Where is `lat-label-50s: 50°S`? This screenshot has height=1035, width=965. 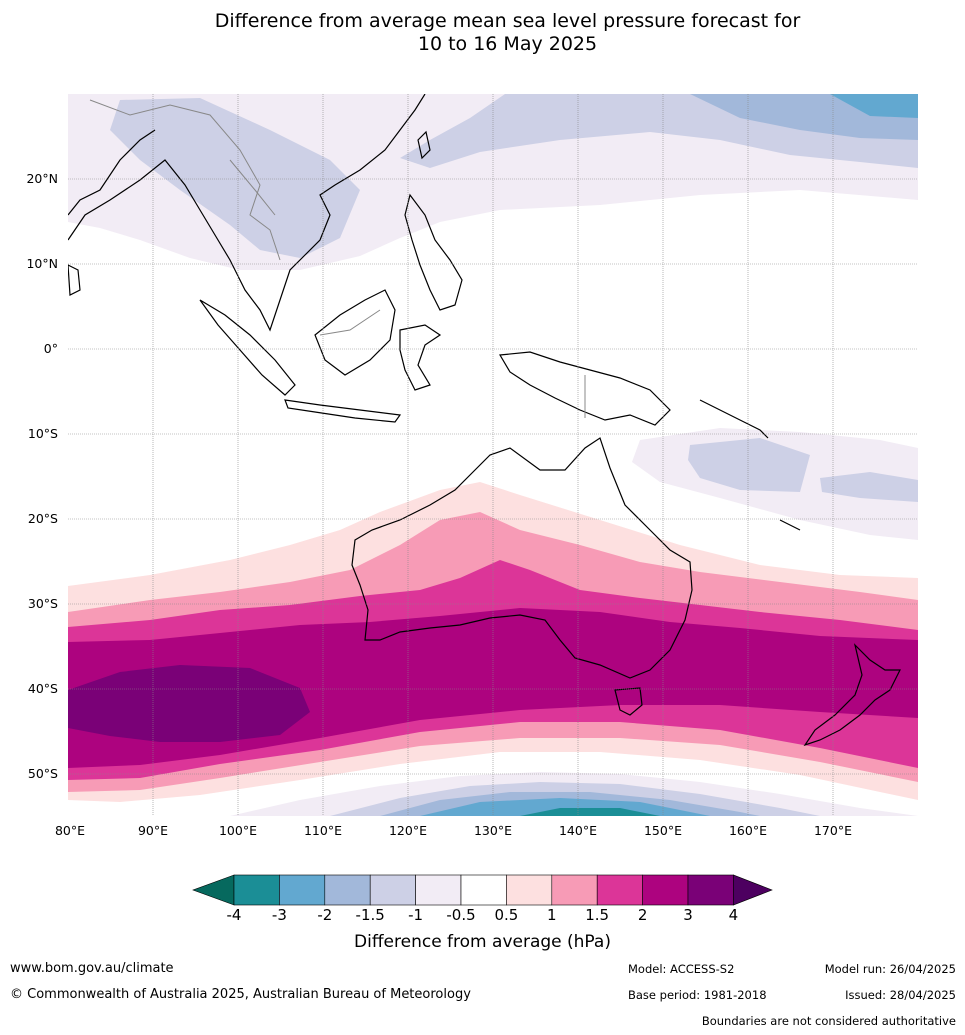
lat-label-50s: 50°S is located at coordinates (42, 773).